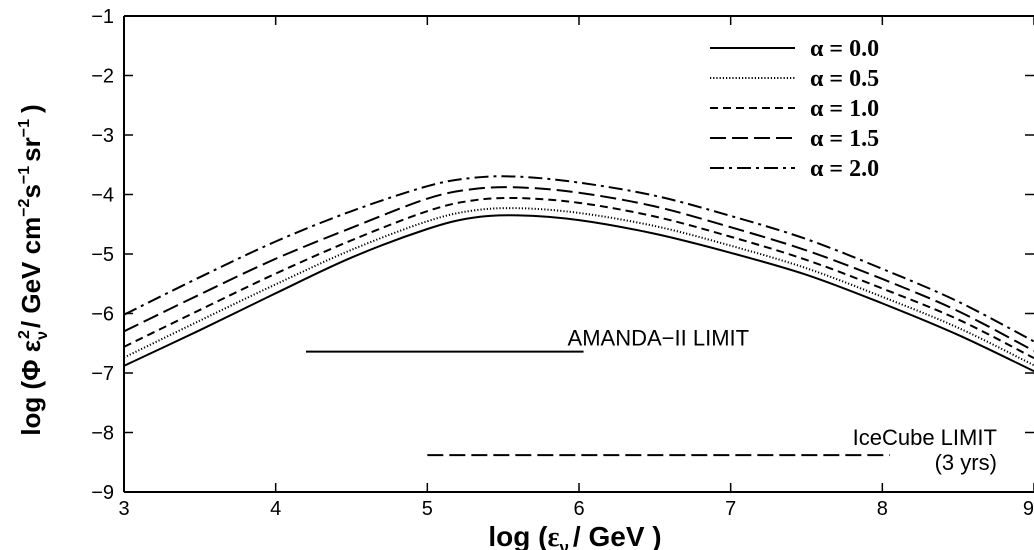 Image resolution: width=1034 pixels, height=550 pixels. I want to click on y-tick-label: −4, so click(102, 196).